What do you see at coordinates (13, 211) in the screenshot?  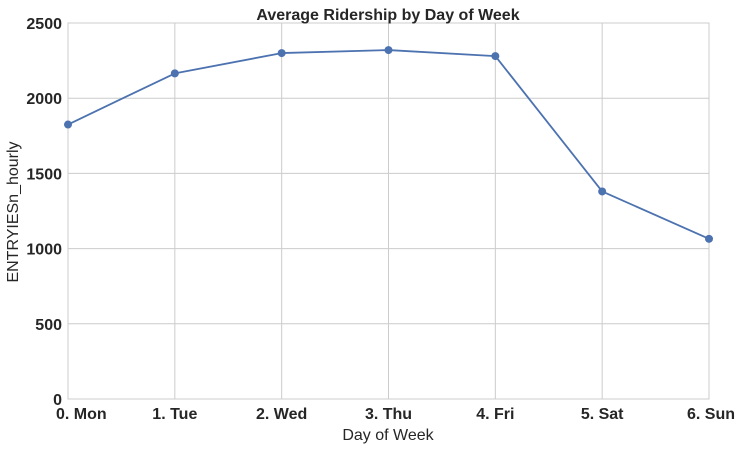 I see `y-axis-label: ENTRYIESn_hourly` at bounding box center [13, 211].